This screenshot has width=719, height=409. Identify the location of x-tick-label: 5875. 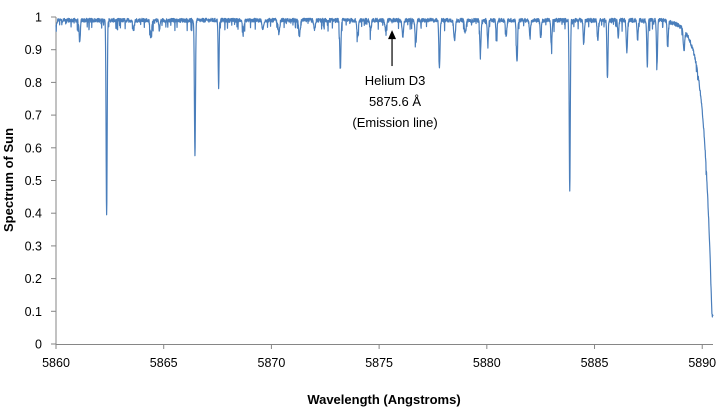
(379, 363).